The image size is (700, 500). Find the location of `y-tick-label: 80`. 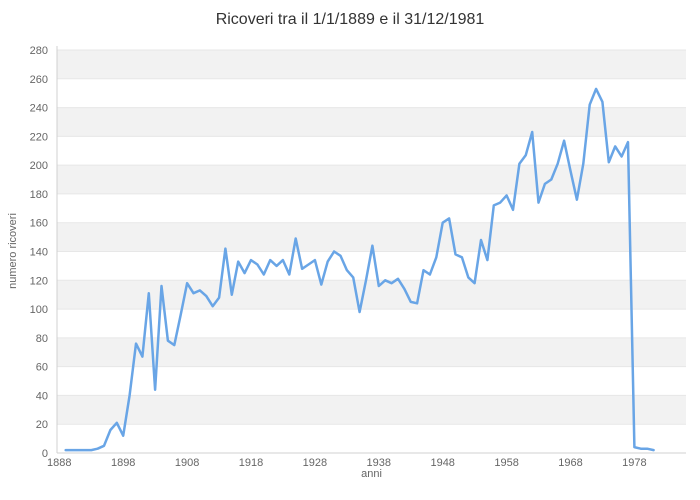

y-tick-label: 80 is located at coordinates (42, 339).